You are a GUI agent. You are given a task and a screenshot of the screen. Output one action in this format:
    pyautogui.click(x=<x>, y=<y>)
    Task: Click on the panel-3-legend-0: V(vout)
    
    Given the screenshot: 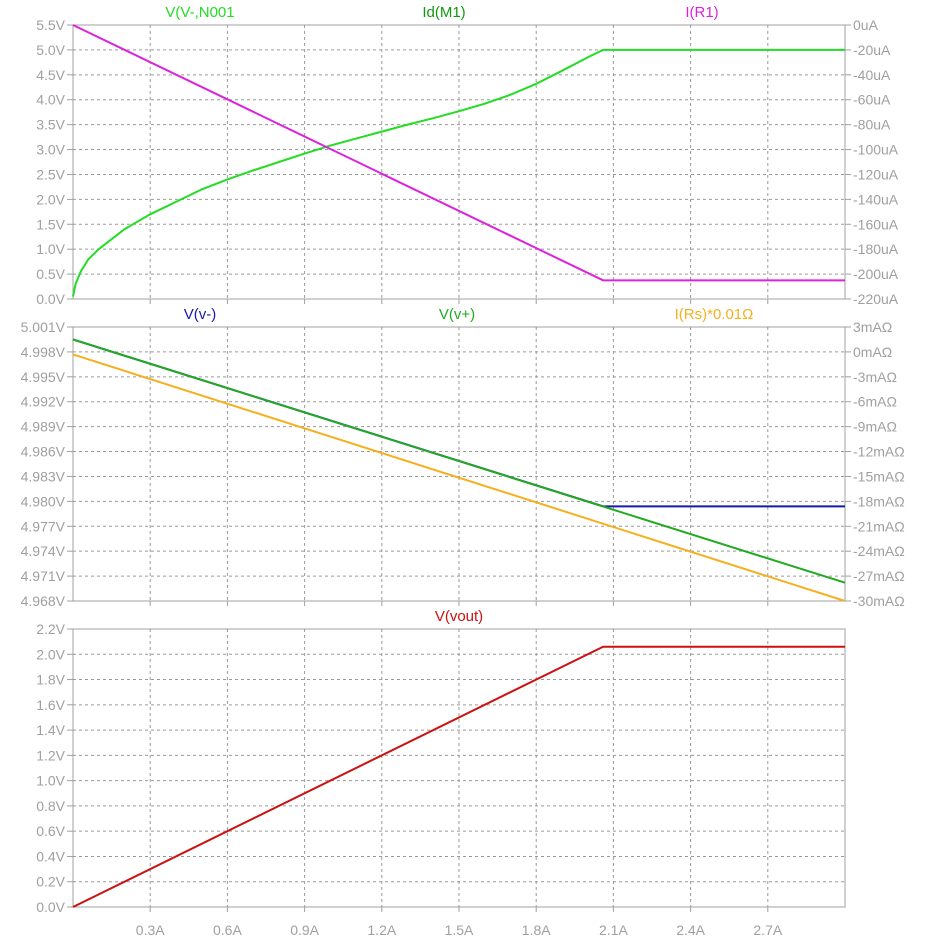 What is the action you would take?
    pyautogui.click(x=459, y=616)
    